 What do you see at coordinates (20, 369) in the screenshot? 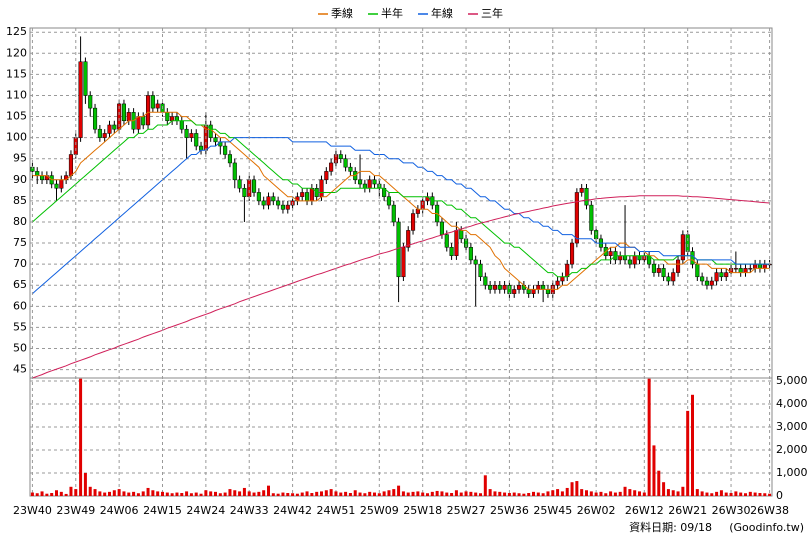
I see `y-tick-label: 45` at bounding box center [20, 369].